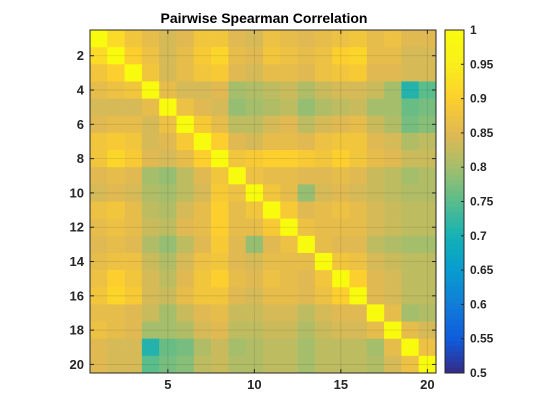 This screenshot has height=420, width=560. I want to click on y-tick-label: 4, so click(81, 90).